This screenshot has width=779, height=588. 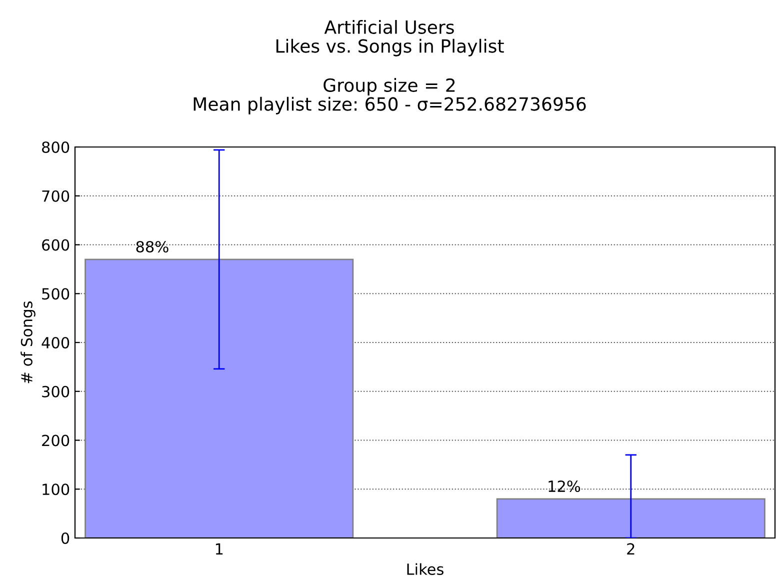 What do you see at coordinates (390, 96) in the screenshot?
I see `chart-subtitle: Group size = 2 Mean playlist size: 650 - σ=252.682736956` at bounding box center [390, 96].